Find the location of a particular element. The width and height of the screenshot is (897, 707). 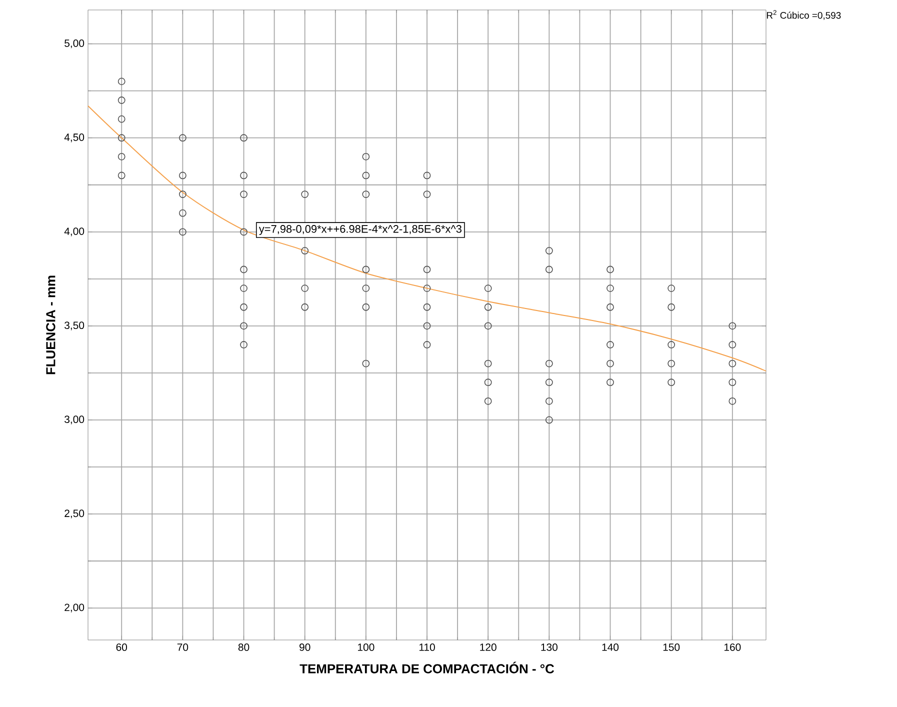

x-tick-label: 160 is located at coordinates (732, 647).